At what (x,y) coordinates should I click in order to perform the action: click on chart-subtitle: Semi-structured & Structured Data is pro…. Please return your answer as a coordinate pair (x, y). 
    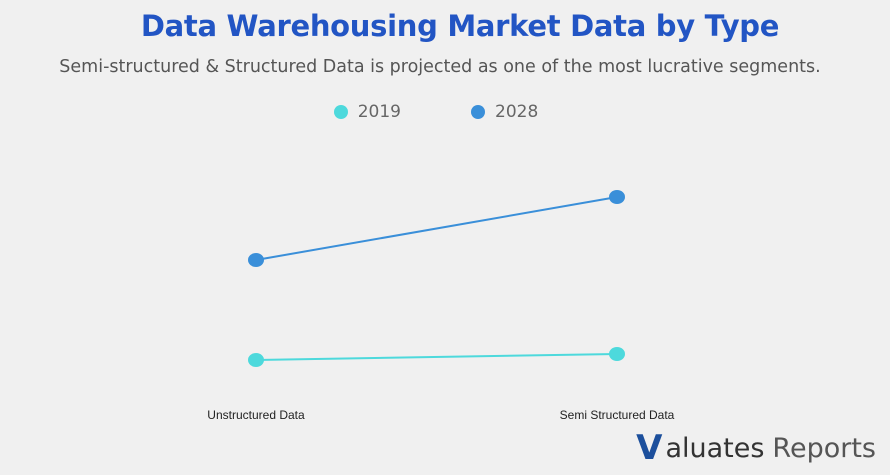
    Looking at the image, I should click on (440, 67).